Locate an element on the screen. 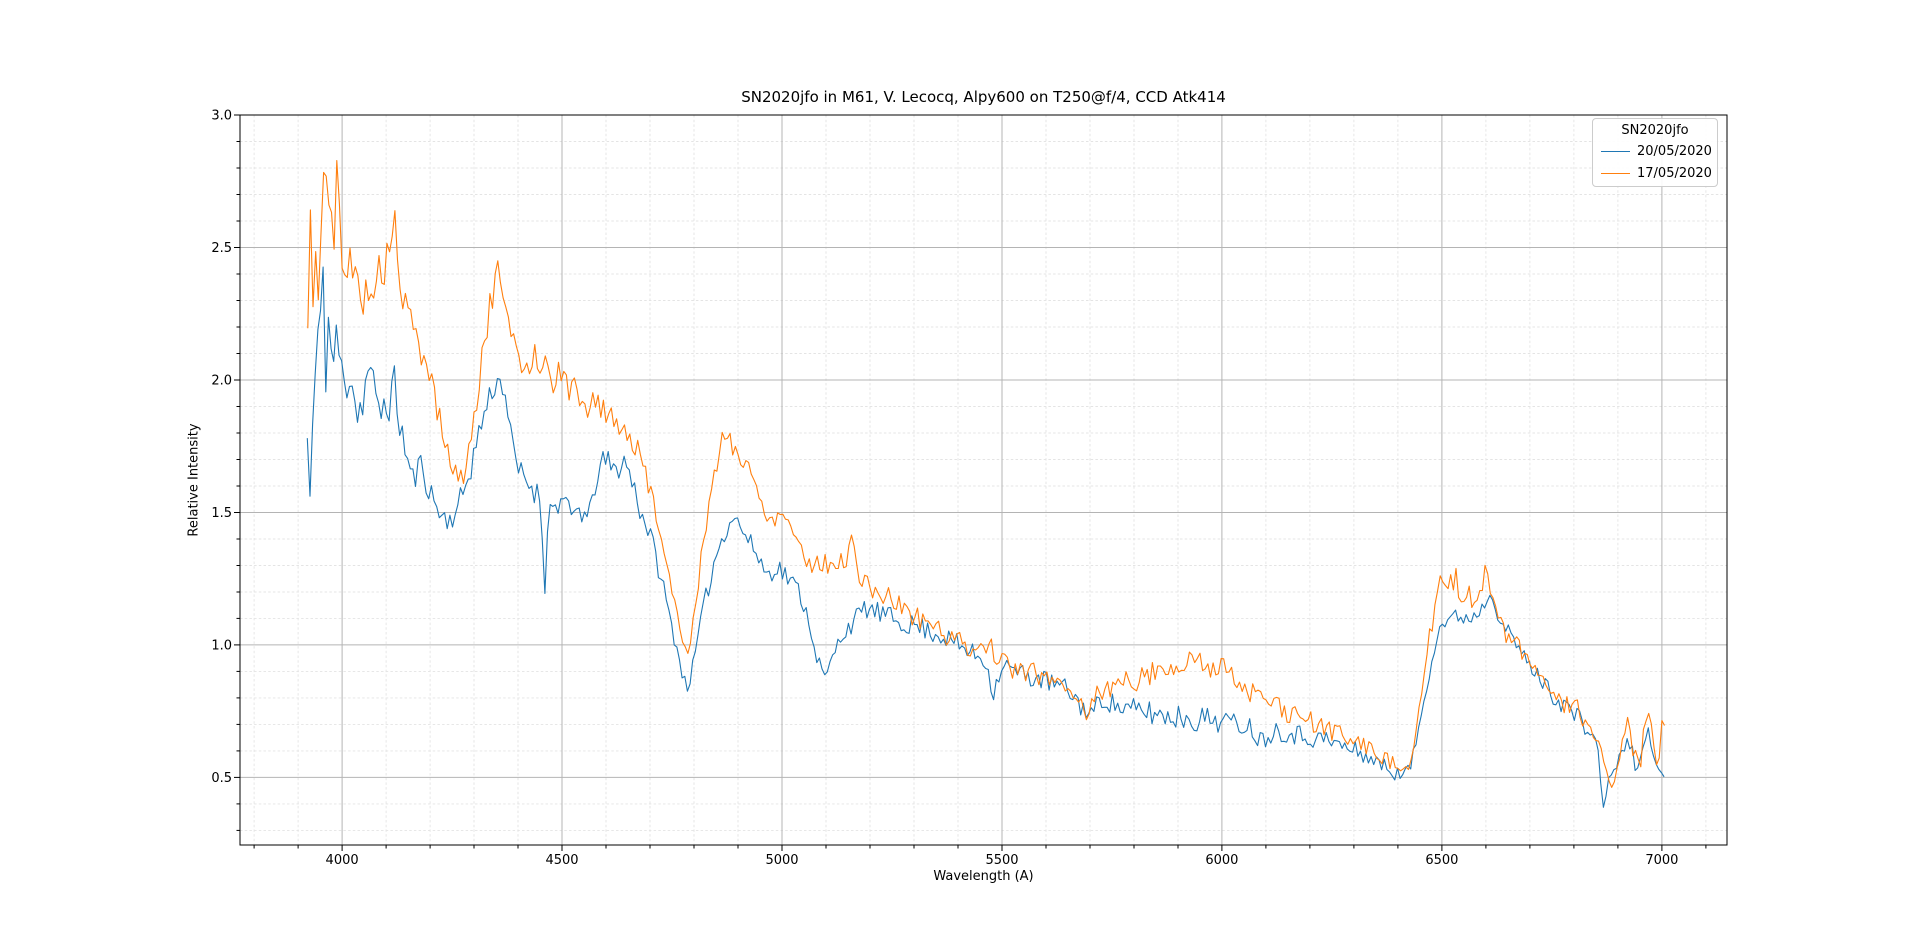 Image resolution: width=1920 pixels, height=949 pixels. x-tick-label: 6000 is located at coordinates (1221, 860).